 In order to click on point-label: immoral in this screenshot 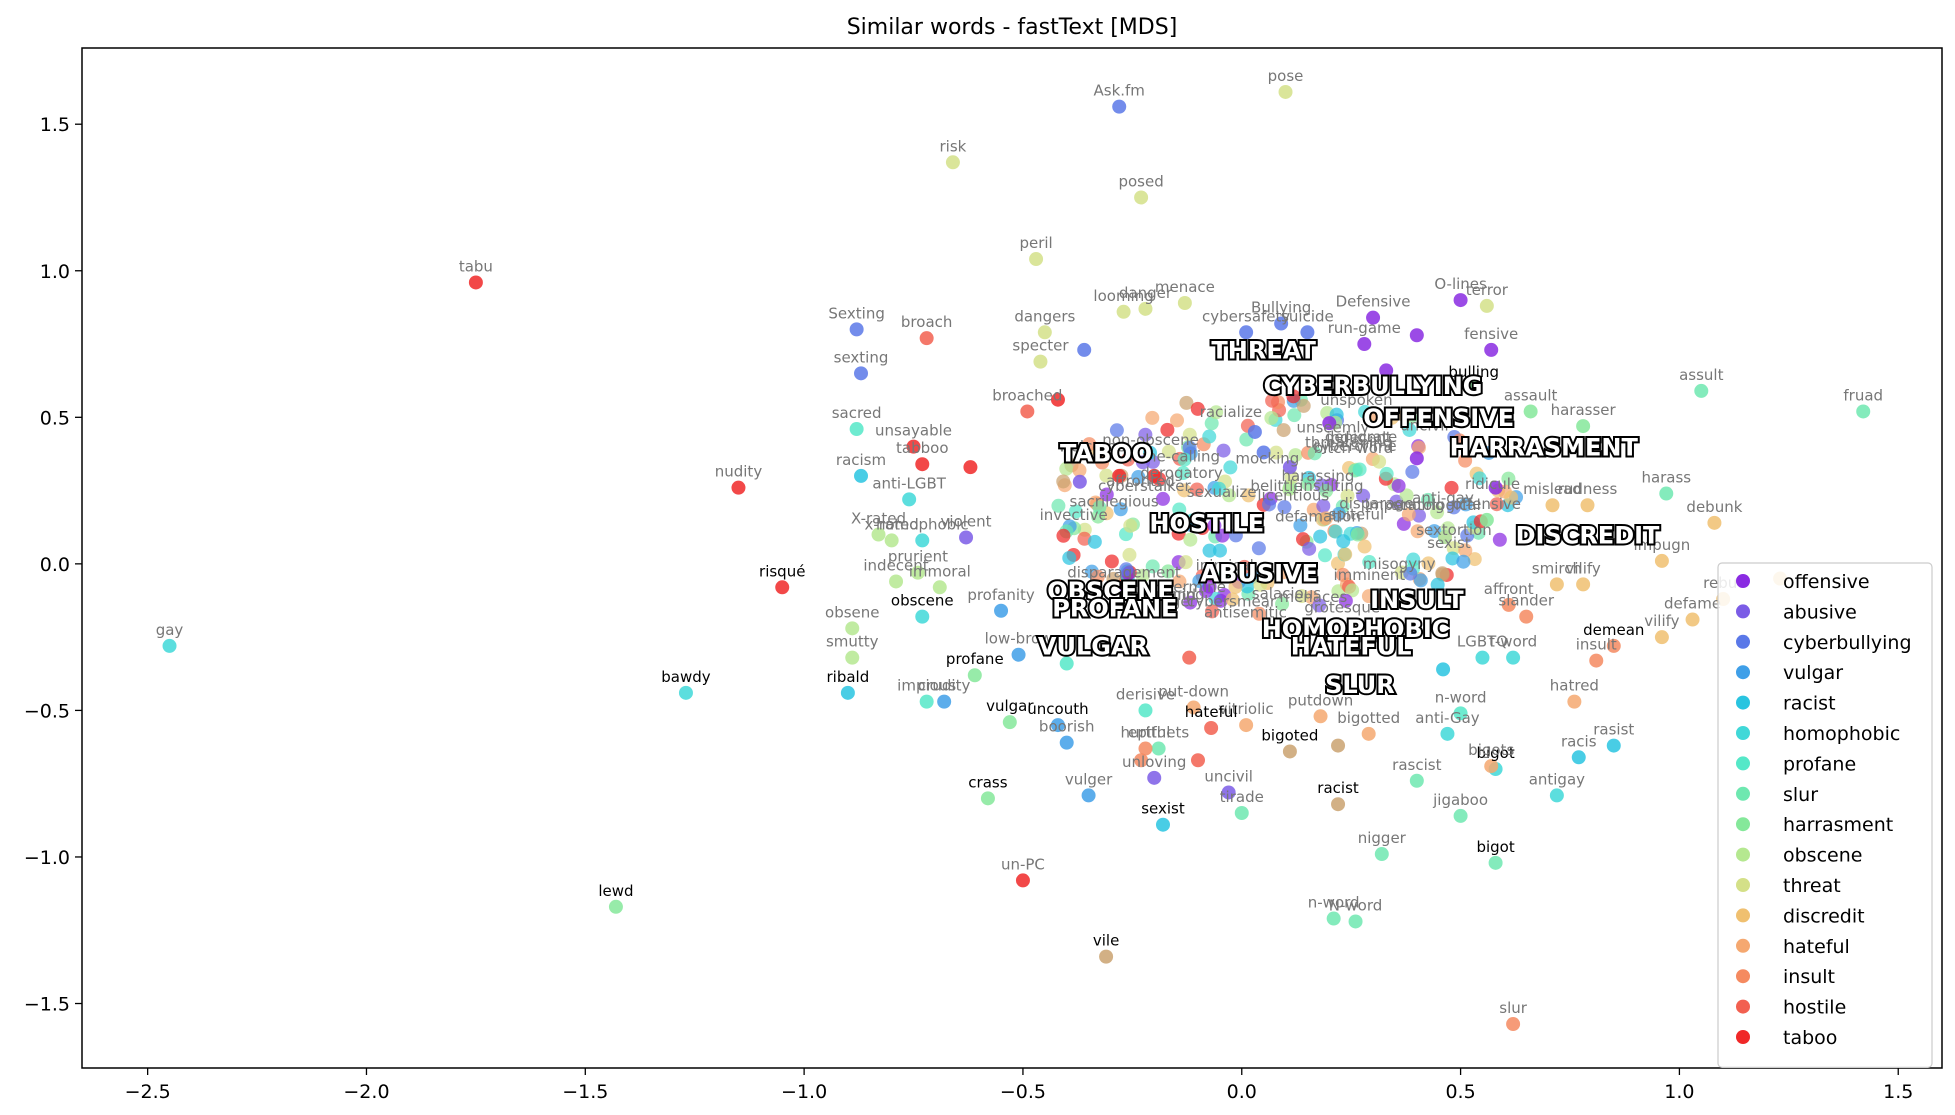, I will do `click(940, 571)`.